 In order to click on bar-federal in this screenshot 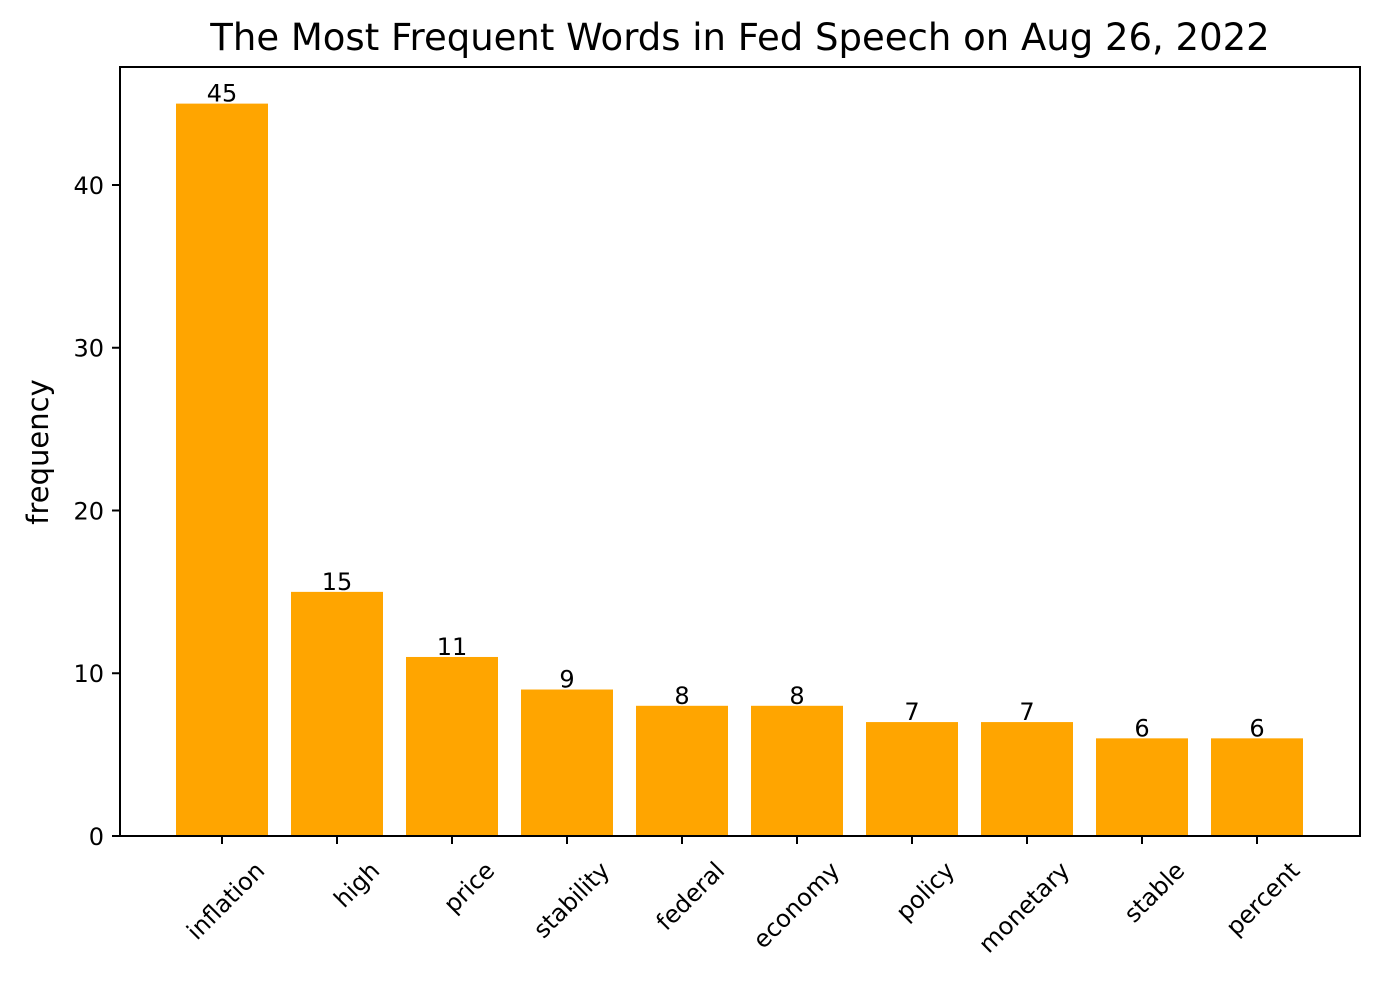, I will do `click(682, 770)`.